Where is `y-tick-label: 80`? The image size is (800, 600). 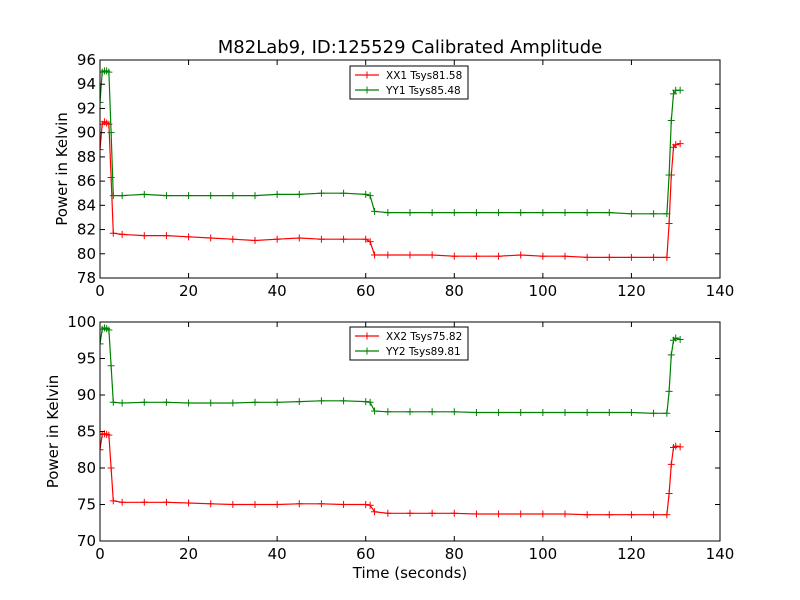 y-tick-label: 80 is located at coordinates (86, 468).